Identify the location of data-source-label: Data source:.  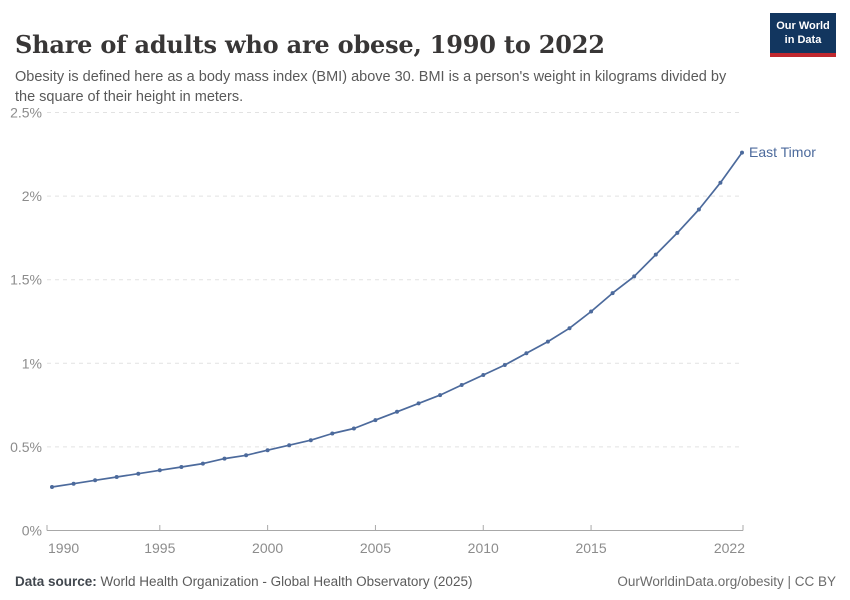
(56, 581).